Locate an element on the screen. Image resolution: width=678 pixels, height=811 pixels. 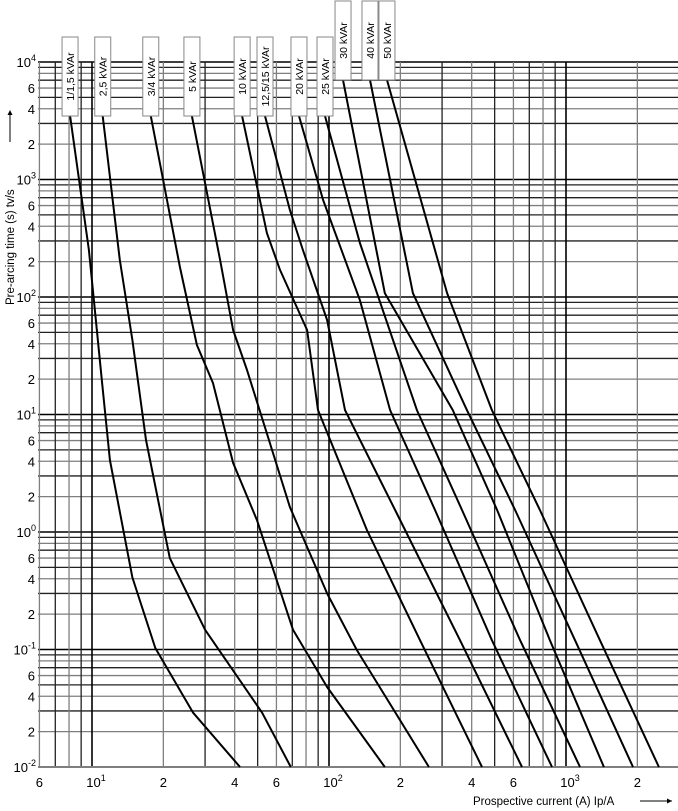
curve-label: 2,5 kVAr is located at coordinates (103, 76).